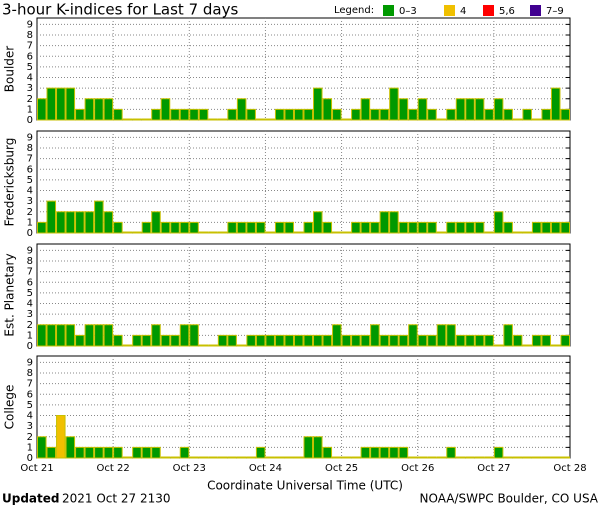  I want to click on x-tick-label: Oct 27, so click(493, 468).